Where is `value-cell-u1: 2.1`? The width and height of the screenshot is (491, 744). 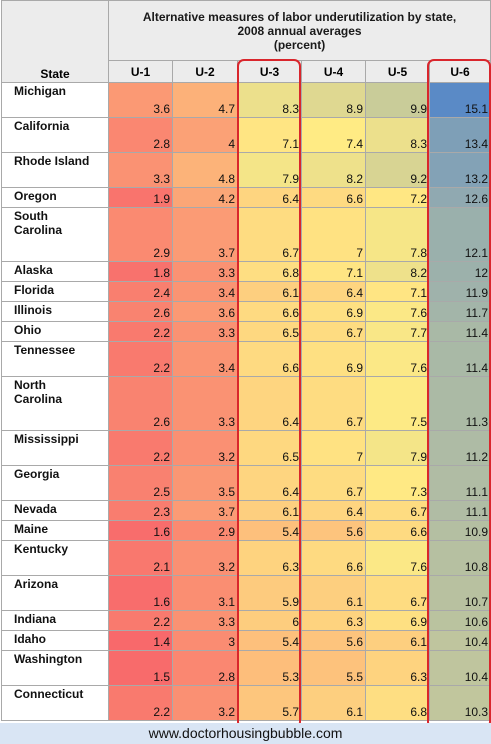 value-cell-u1: 2.1 is located at coordinates (140, 558).